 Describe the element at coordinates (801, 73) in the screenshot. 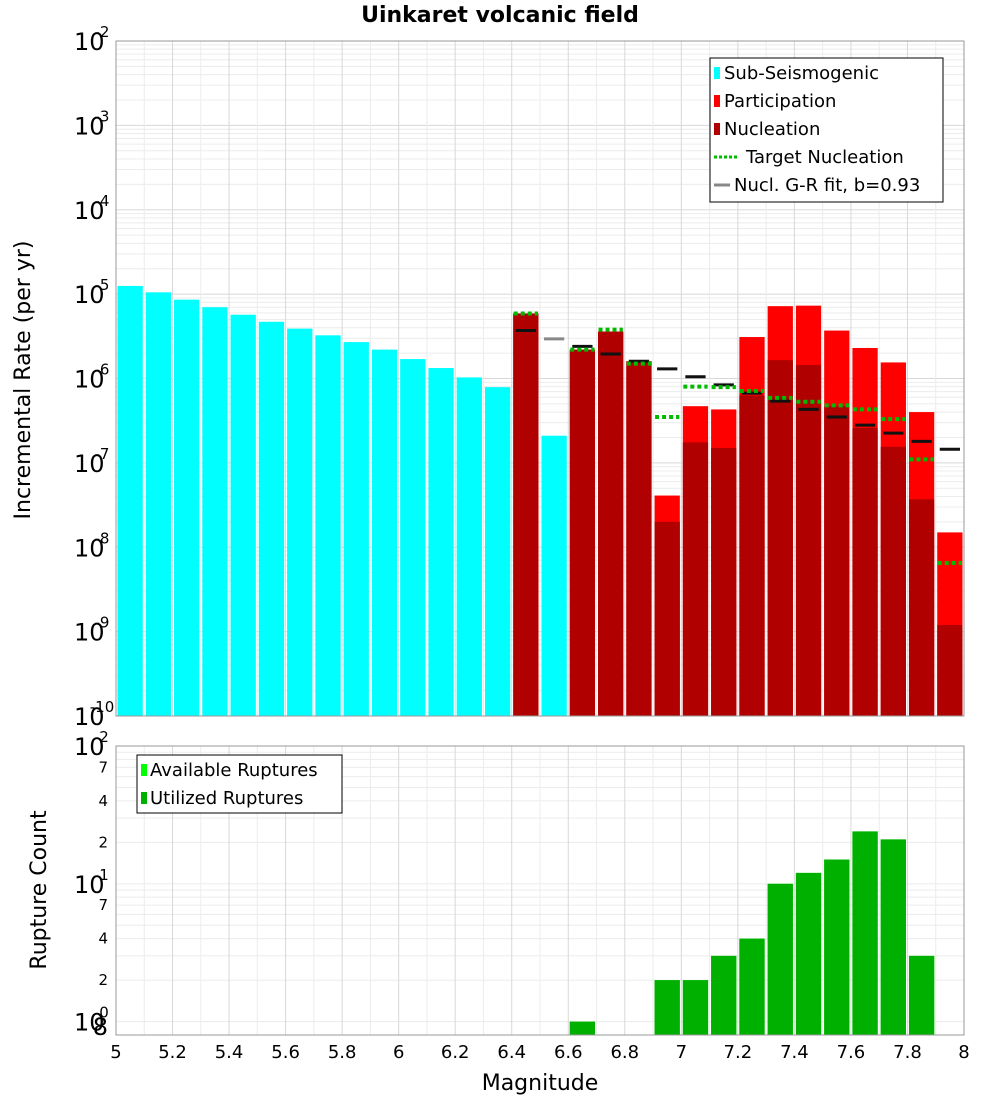

I see `legend-label: Sub-Seismogenic` at that location.